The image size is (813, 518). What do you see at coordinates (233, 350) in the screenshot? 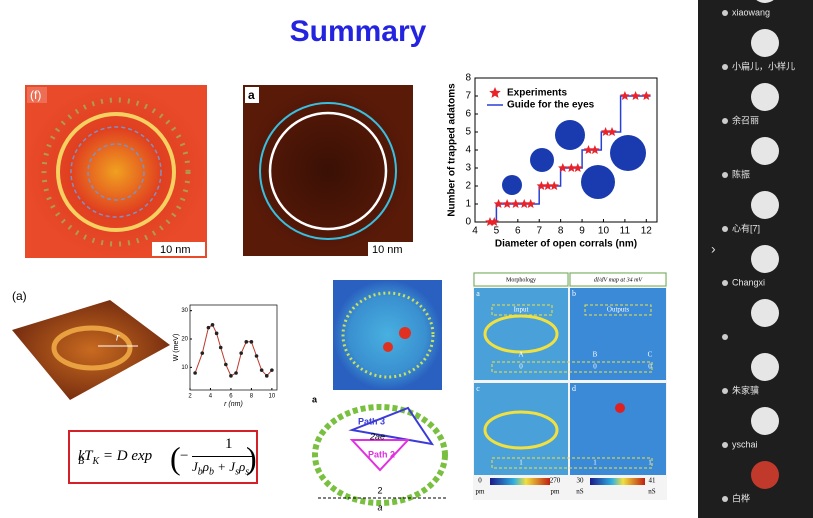
I see `curve` at bounding box center [233, 350].